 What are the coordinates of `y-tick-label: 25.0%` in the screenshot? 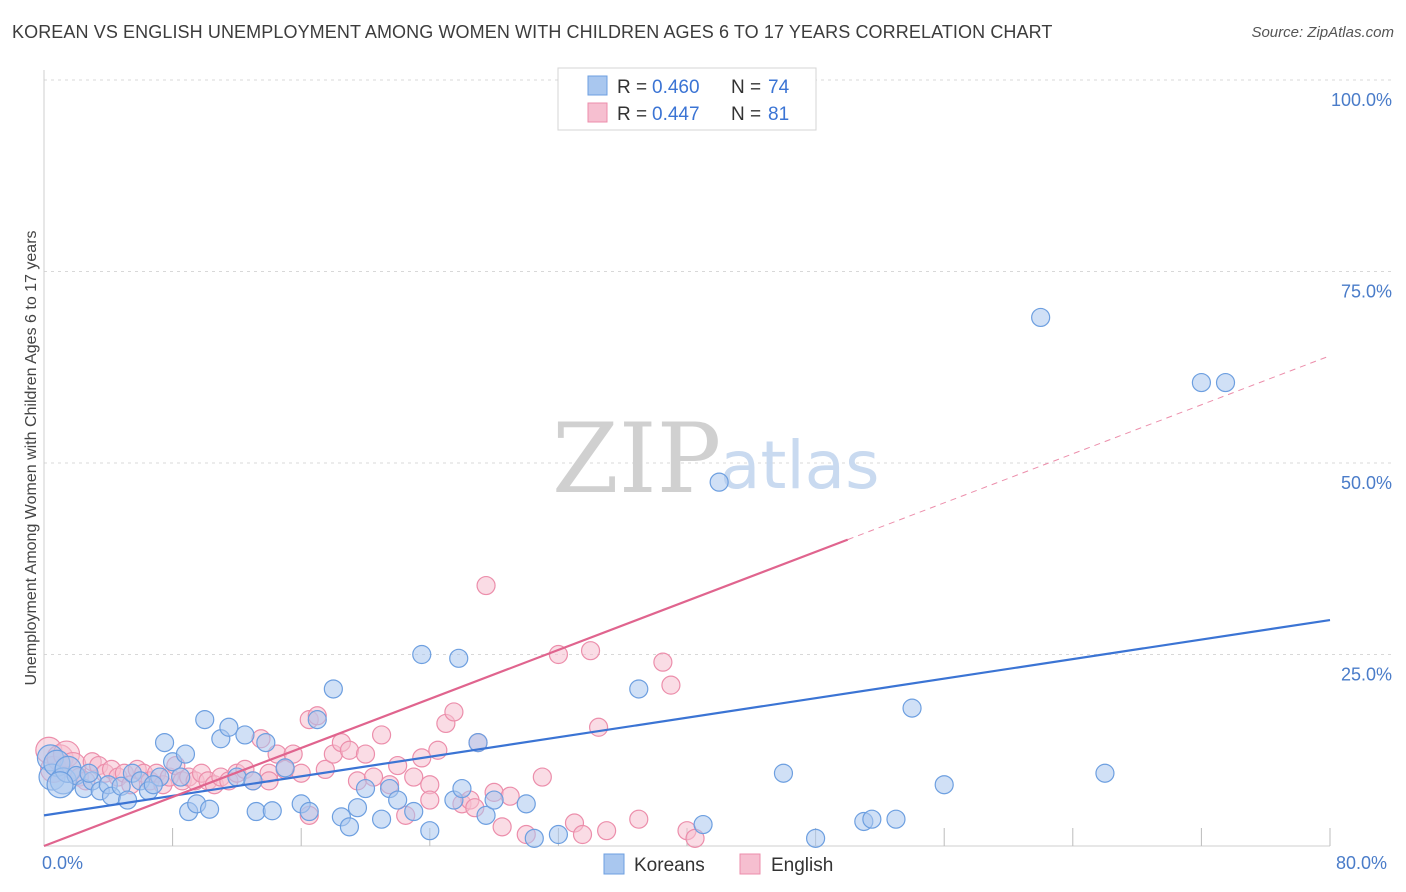 It's located at (1366, 675).